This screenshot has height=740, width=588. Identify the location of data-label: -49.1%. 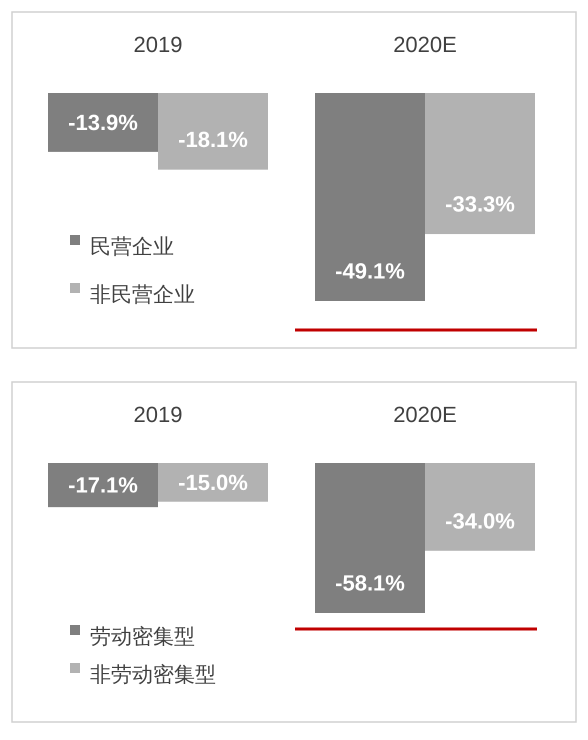
(370, 271).